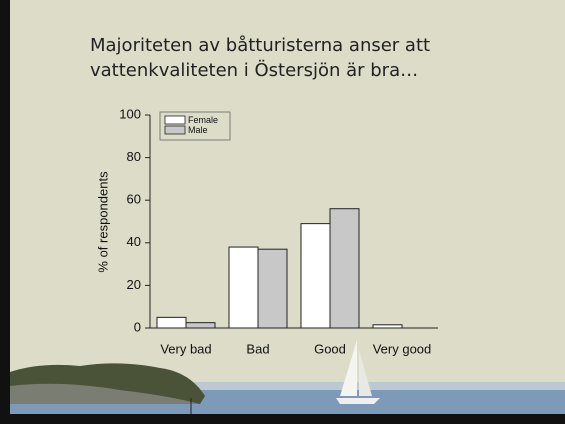  Describe the element at coordinates (134, 156) in the screenshot. I see `y-tick-label: 80` at that location.